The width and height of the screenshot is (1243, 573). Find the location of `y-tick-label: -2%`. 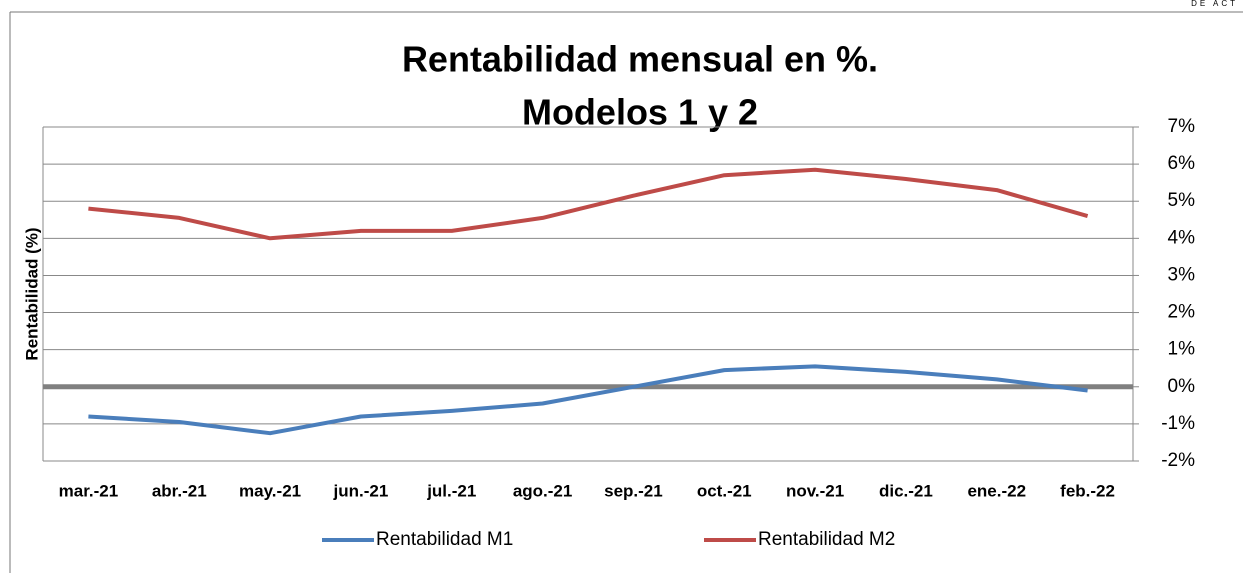

y-tick-label: -2% is located at coordinates (1178, 460).